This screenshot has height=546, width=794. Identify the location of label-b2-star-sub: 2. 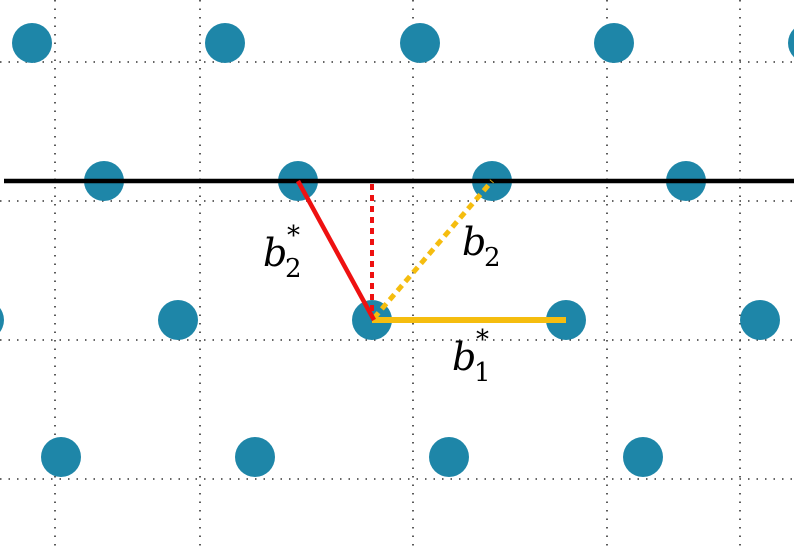
(293, 269).